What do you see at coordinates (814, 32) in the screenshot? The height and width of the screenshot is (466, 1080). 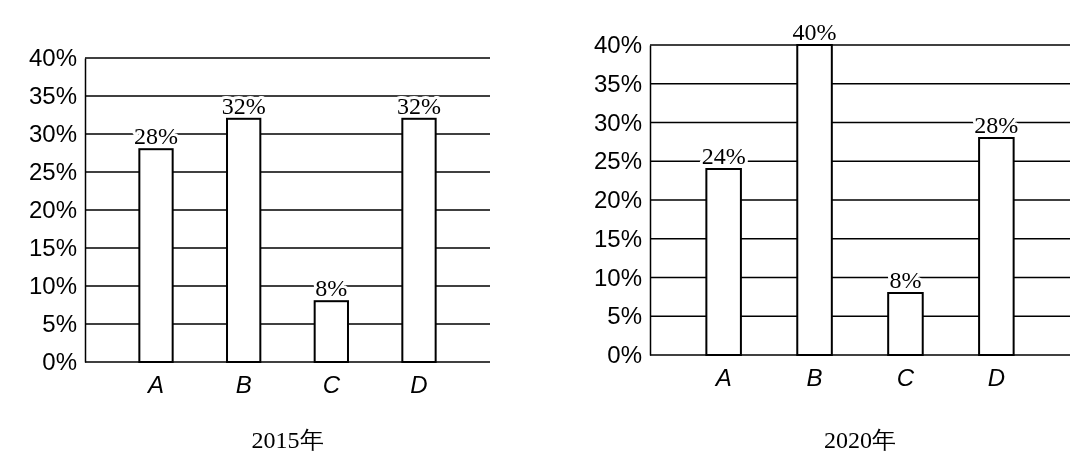 I see `data-label: 40%` at bounding box center [814, 32].